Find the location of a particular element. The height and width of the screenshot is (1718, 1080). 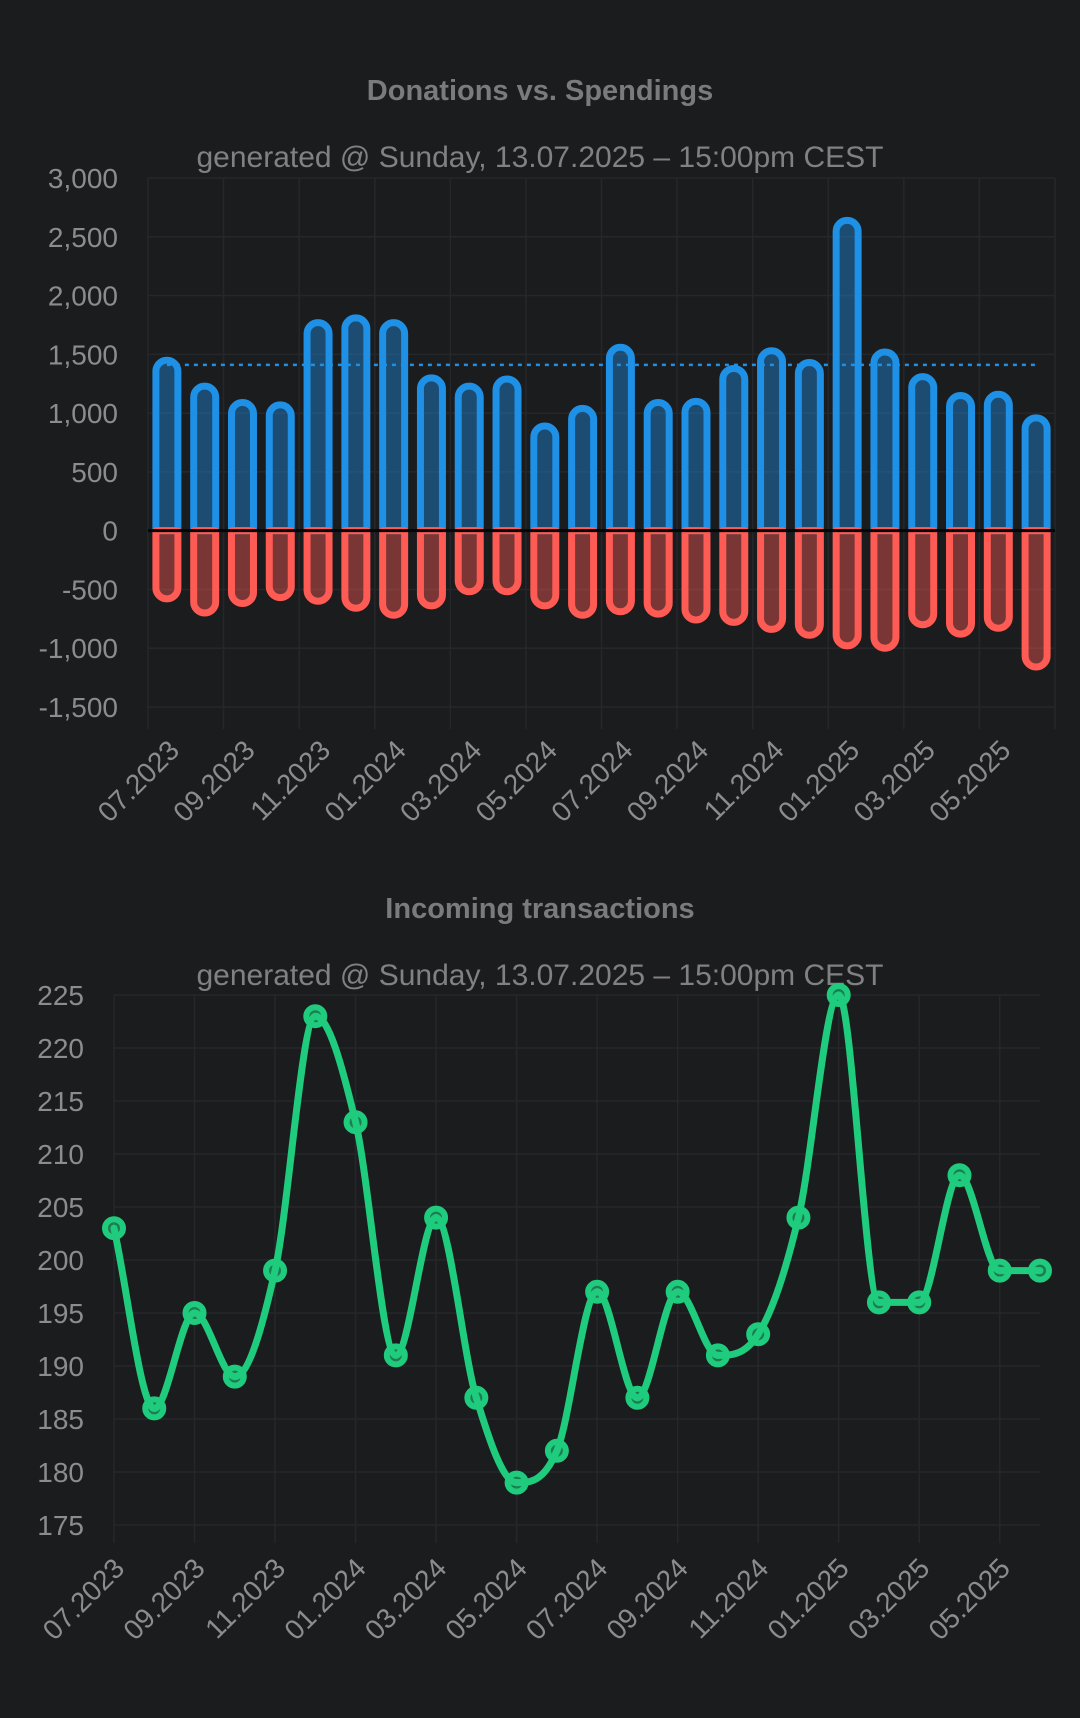

donations-x-tick-label: 05.2025 is located at coordinates (969, 780).